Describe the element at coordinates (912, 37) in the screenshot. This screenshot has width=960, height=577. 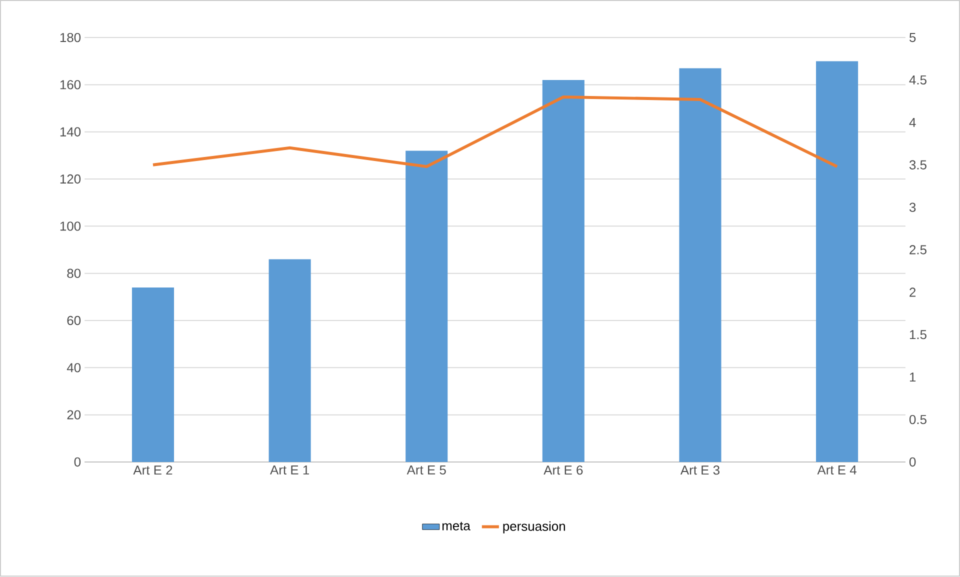
I see `y2-tick-label: 5` at that location.